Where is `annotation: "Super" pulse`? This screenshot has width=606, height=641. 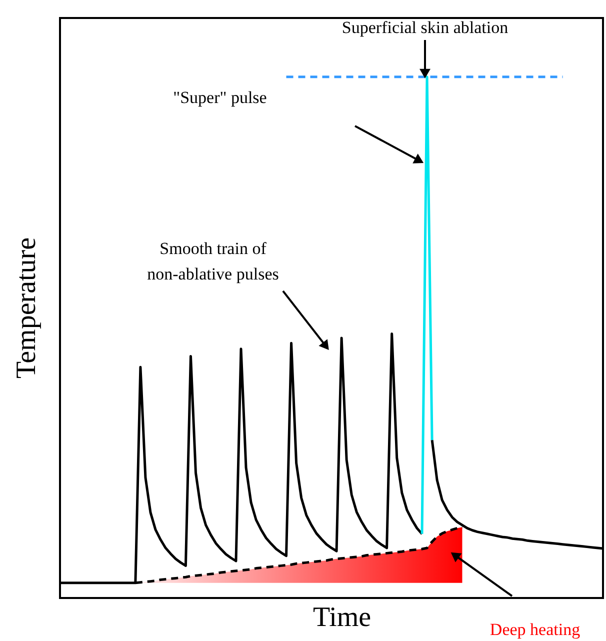
annotation: "Super" pulse is located at coordinates (220, 97).